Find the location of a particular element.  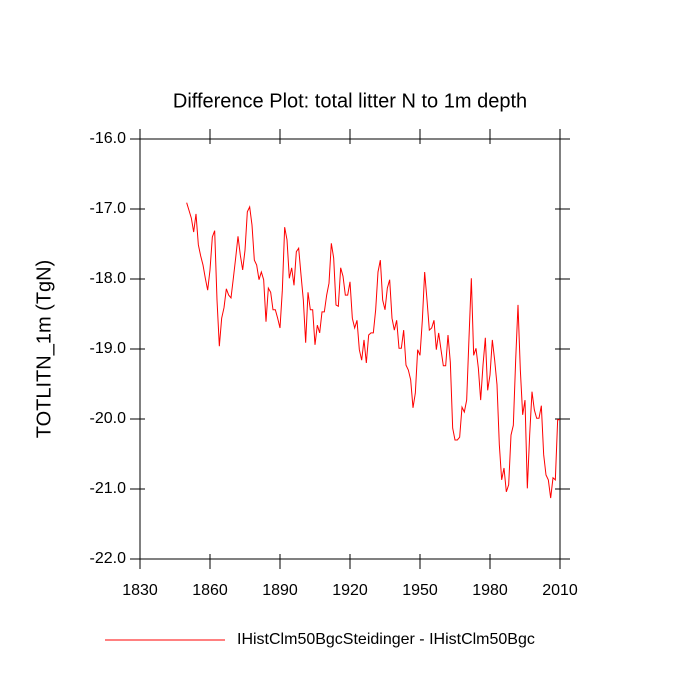

x-tick-label: 1830 is located at coordinates (140, 590).